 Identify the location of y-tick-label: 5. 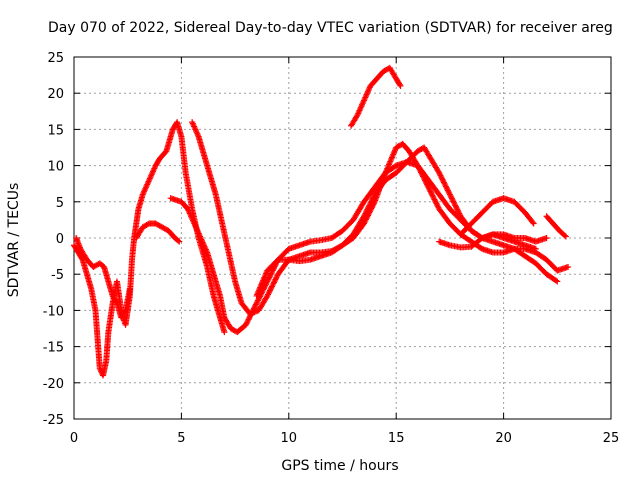
(60, 203).